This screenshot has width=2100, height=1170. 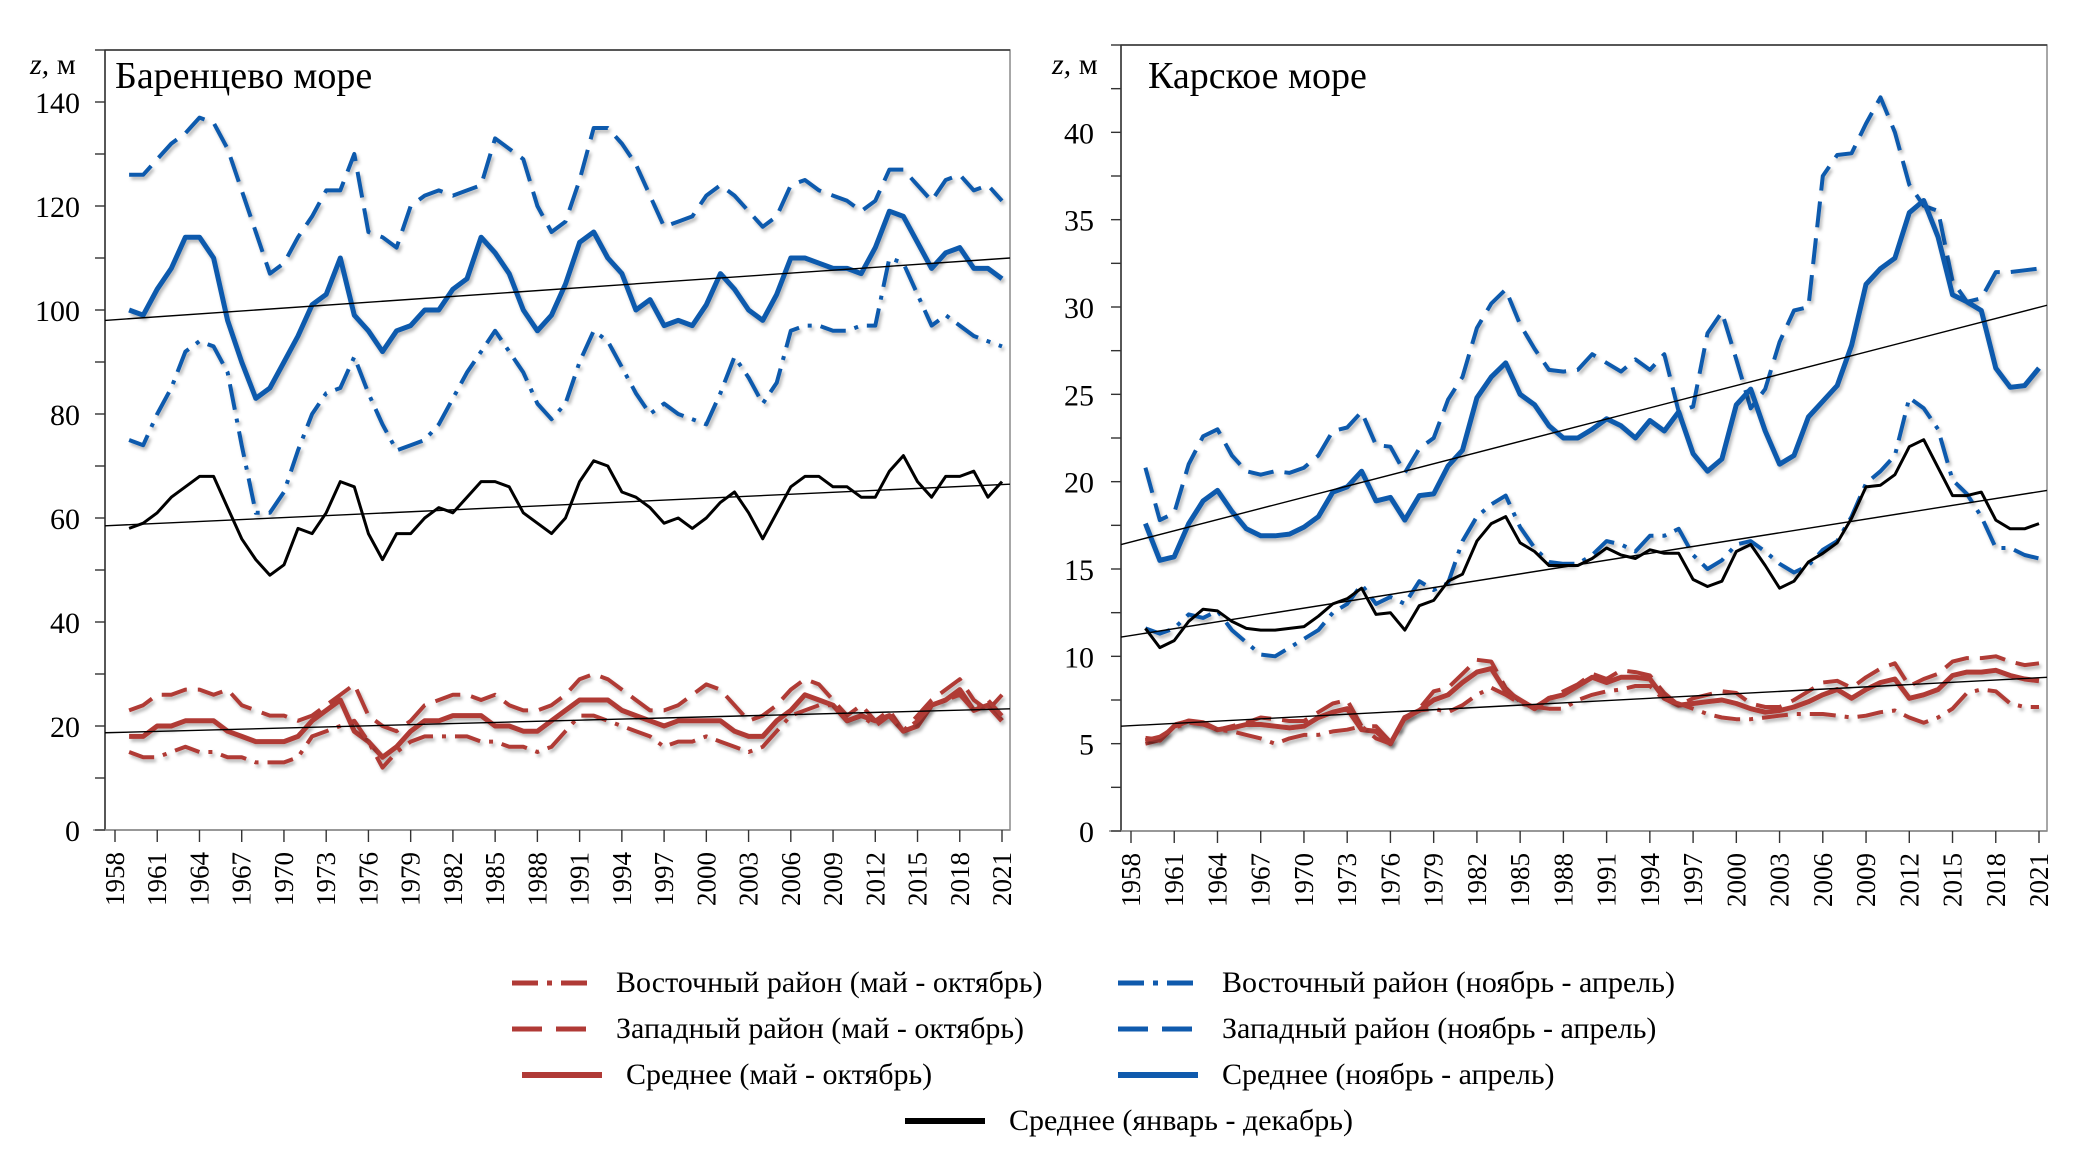 What do you see at coordinates (57, 207) in the screenshot?
I see `y-tick-label: 120` at bounding box center [57, 207].